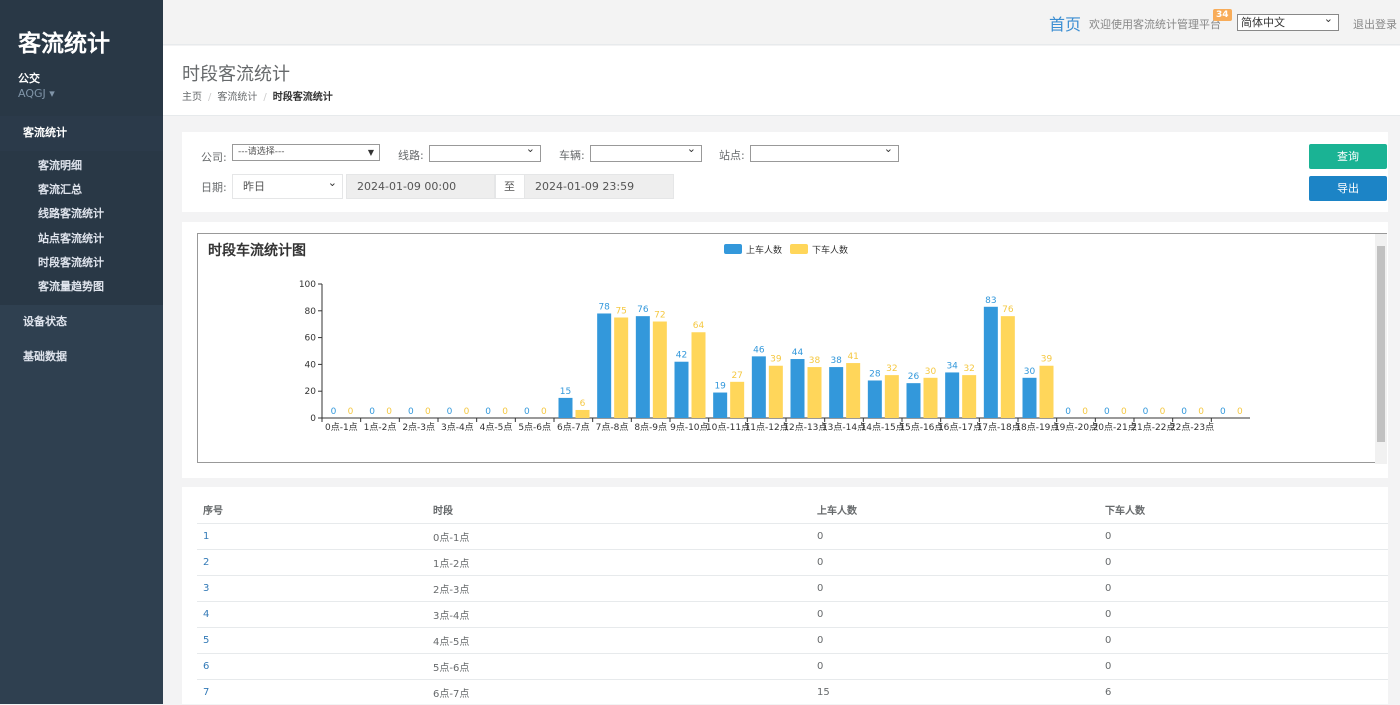 The height and width of the screenshot is (705, 1400). What do you see at coordinates (824, 152) in the screenshot?
I see `station-select` at bounding box center [824, 152].